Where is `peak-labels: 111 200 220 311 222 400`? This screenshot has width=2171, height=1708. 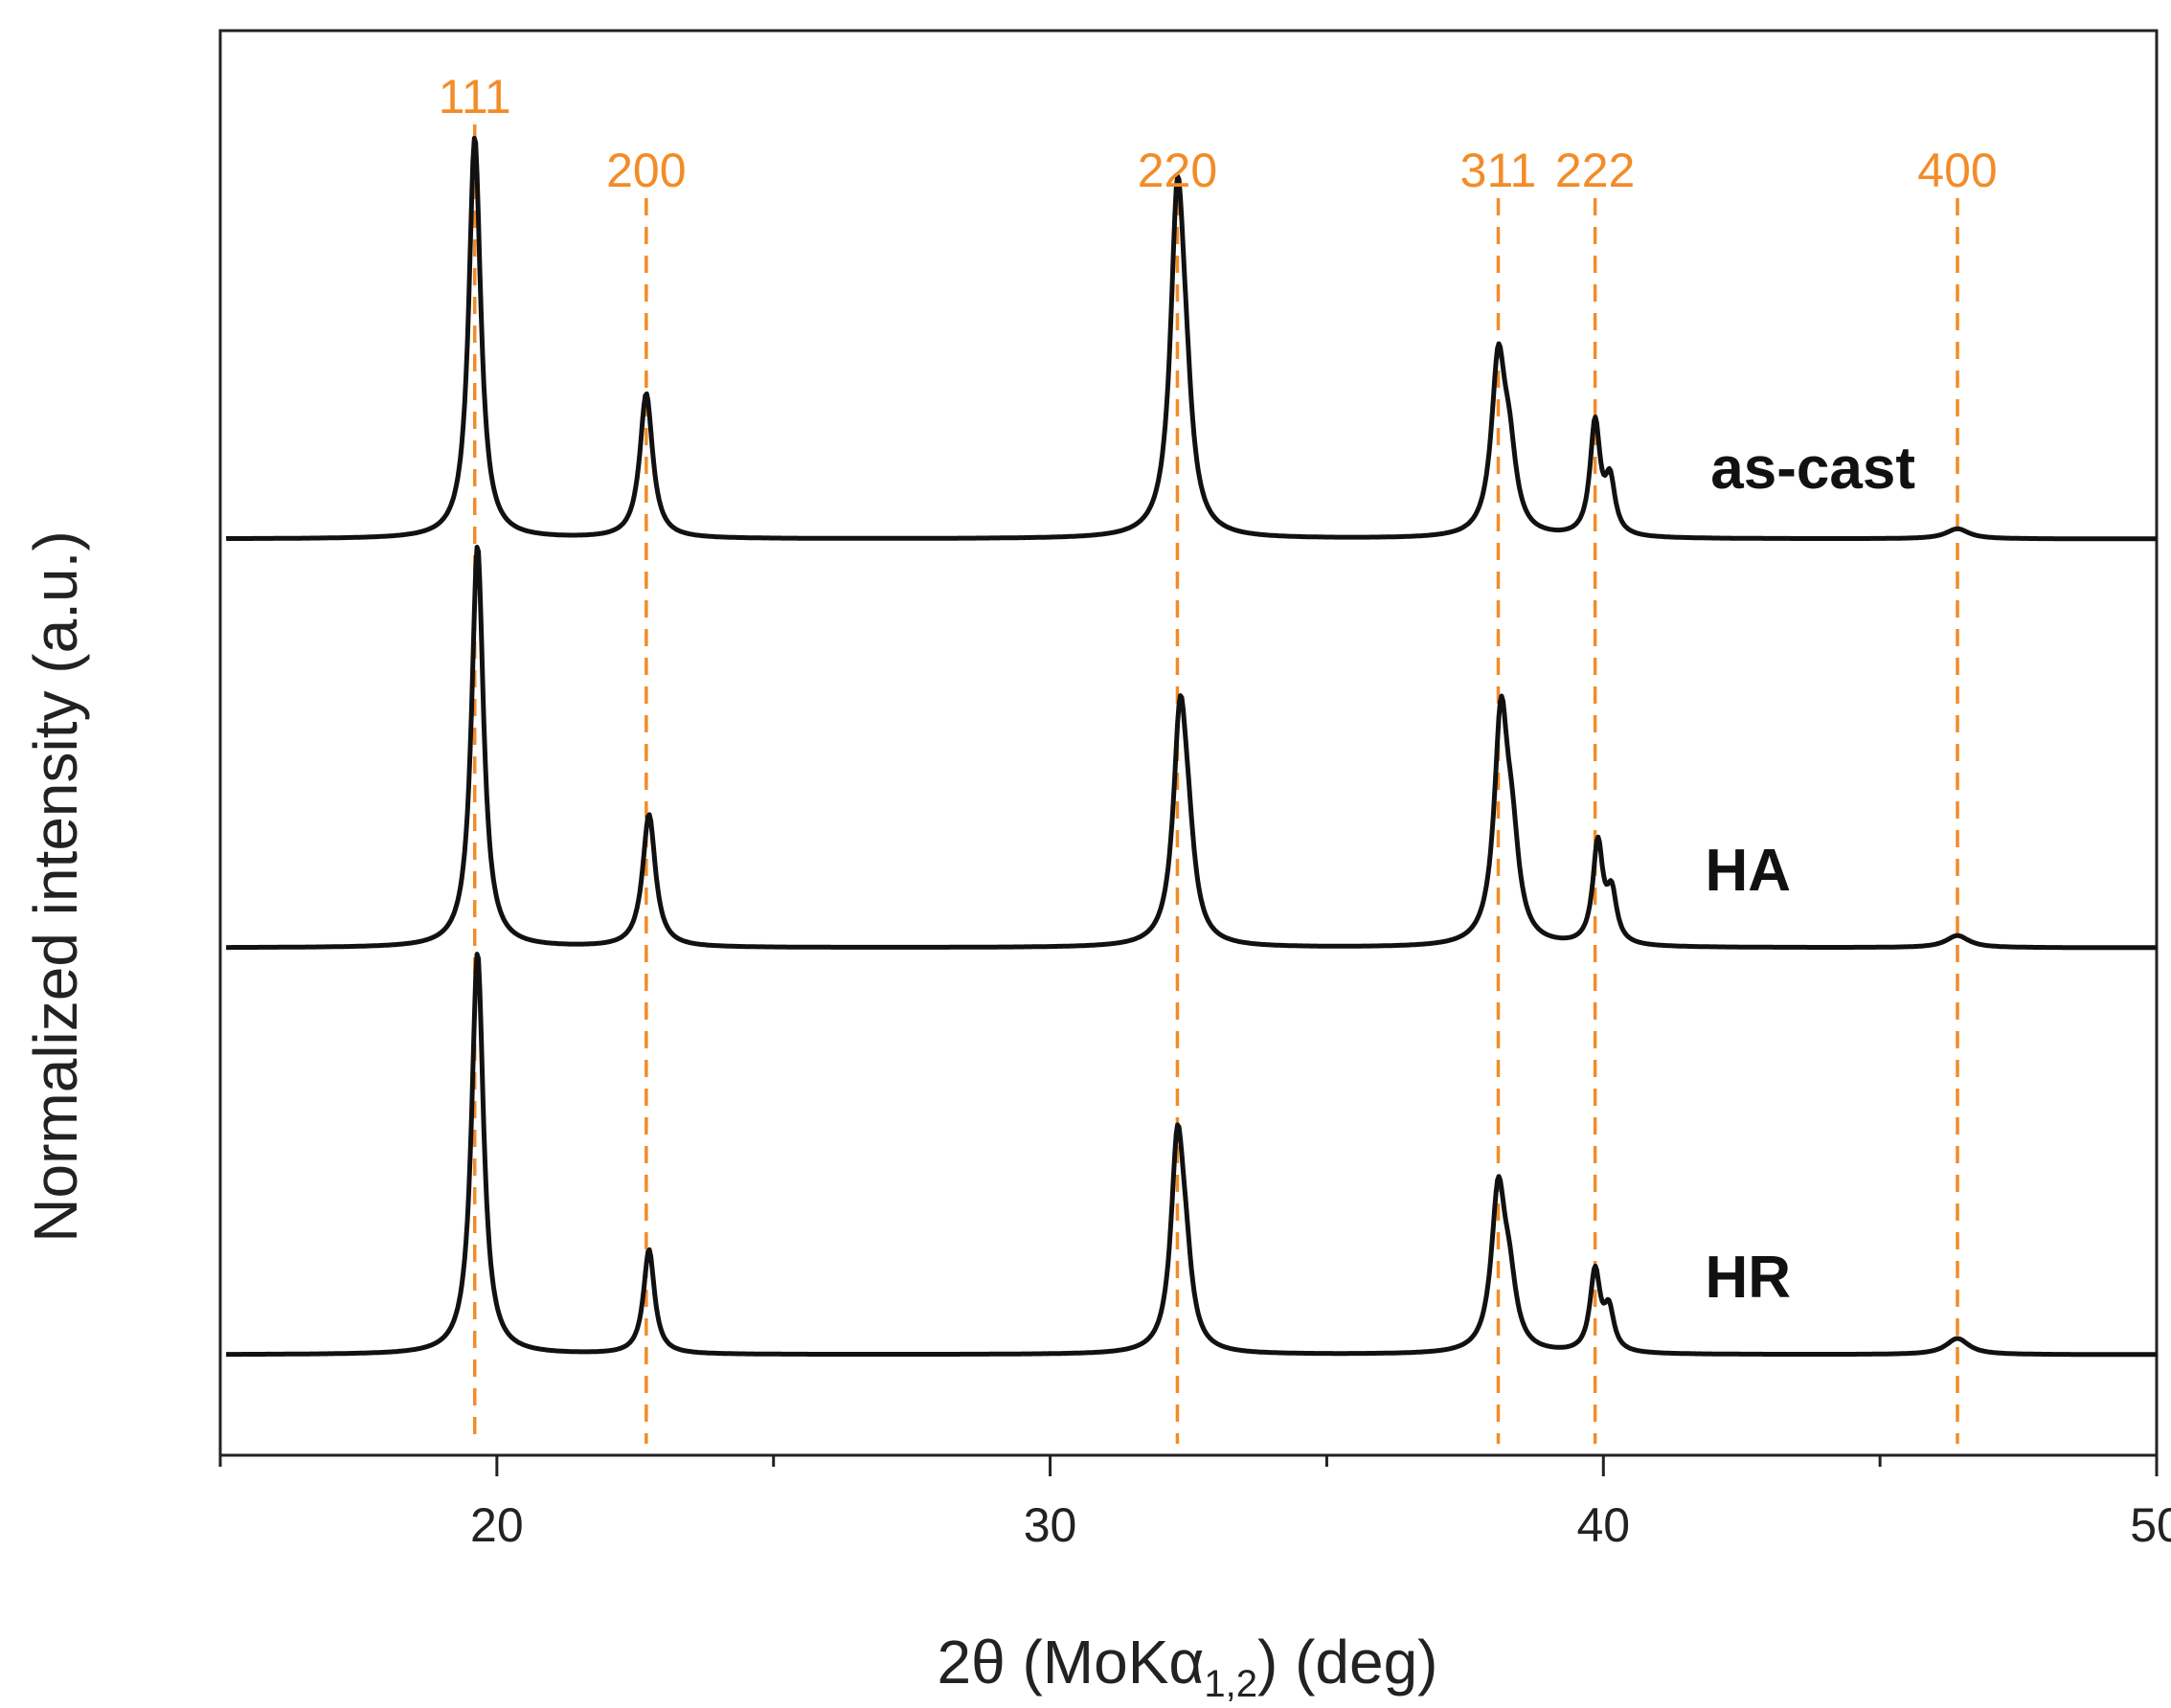
peak-labels: 111 200 220 311 222 400 is located at coordinates (1218, 133).